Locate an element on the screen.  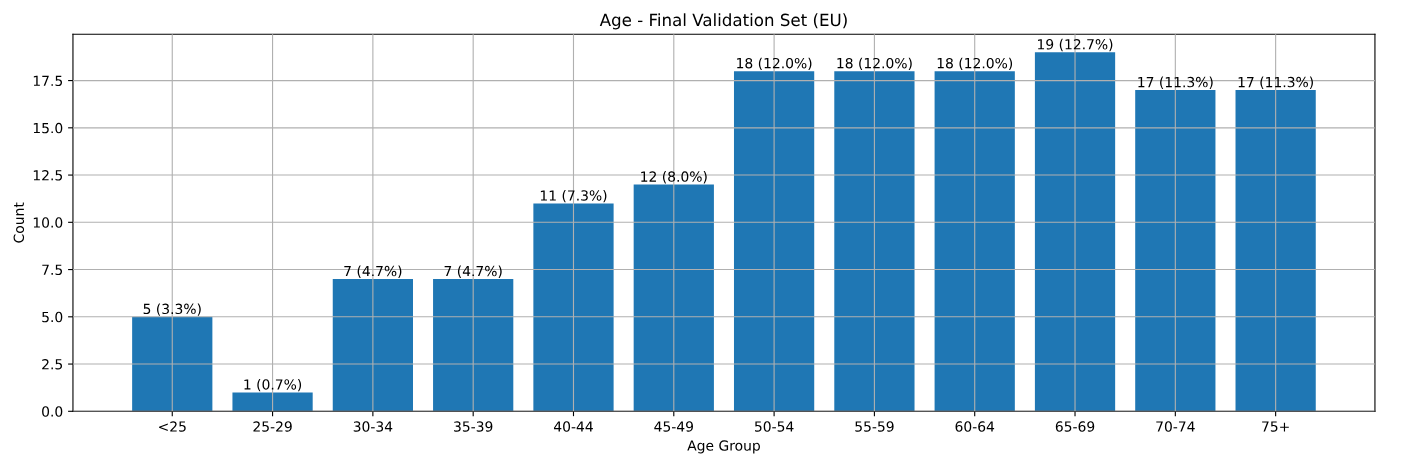
y-tick-label: 7.5 is located at coordinates (52, 270).